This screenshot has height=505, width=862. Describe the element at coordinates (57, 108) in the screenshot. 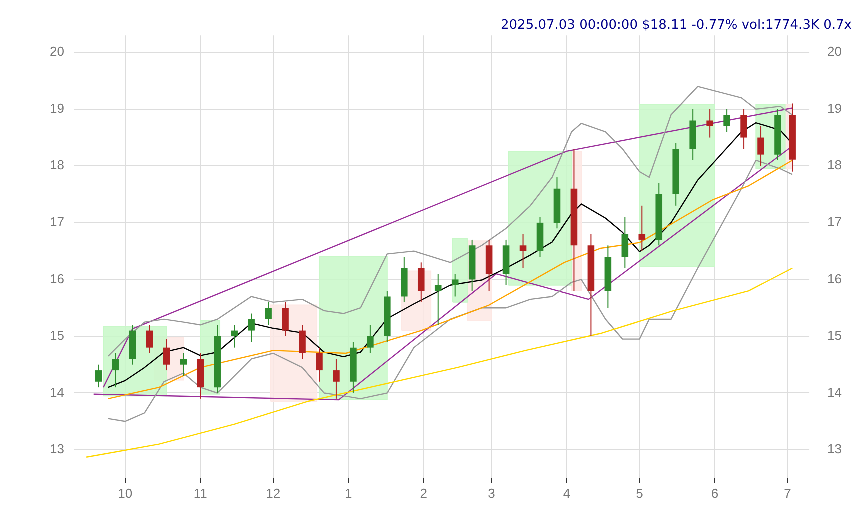

I see `y-tick-label: 19` at that location.